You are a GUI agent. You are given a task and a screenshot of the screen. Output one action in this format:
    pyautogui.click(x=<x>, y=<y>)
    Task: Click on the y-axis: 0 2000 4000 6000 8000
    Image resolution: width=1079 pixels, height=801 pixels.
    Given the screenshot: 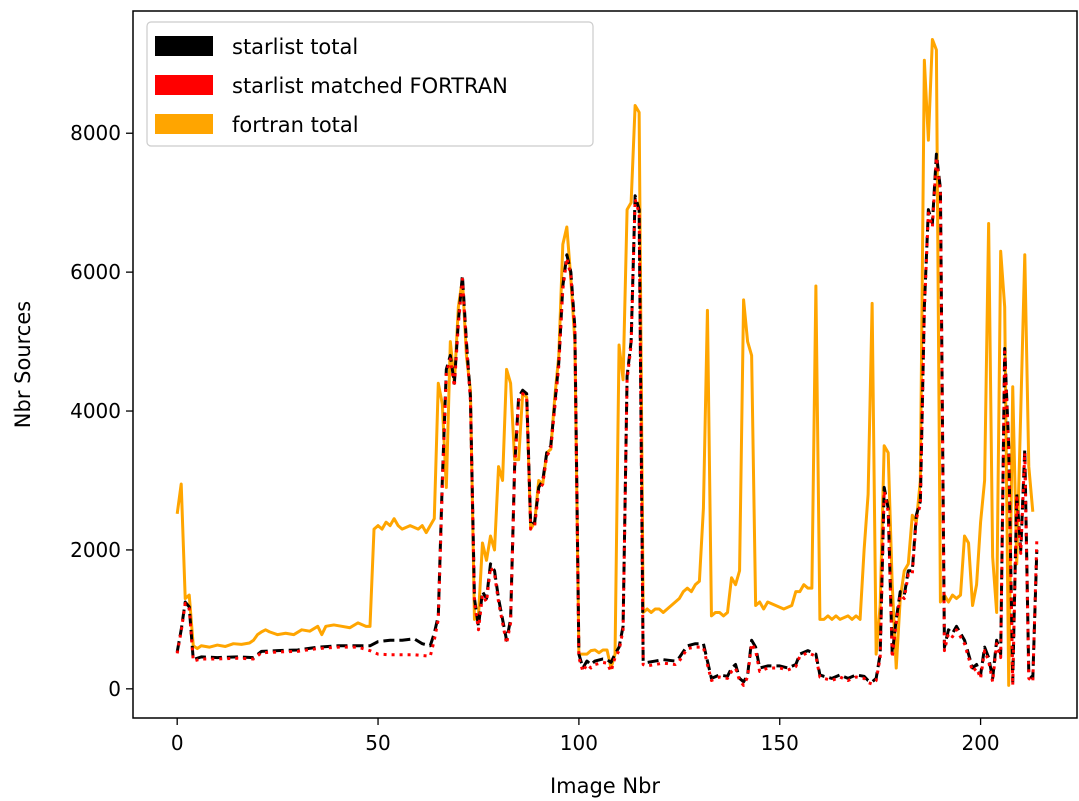 What is the action you would take?
    pyautogui.click(x=101, y=411)
    